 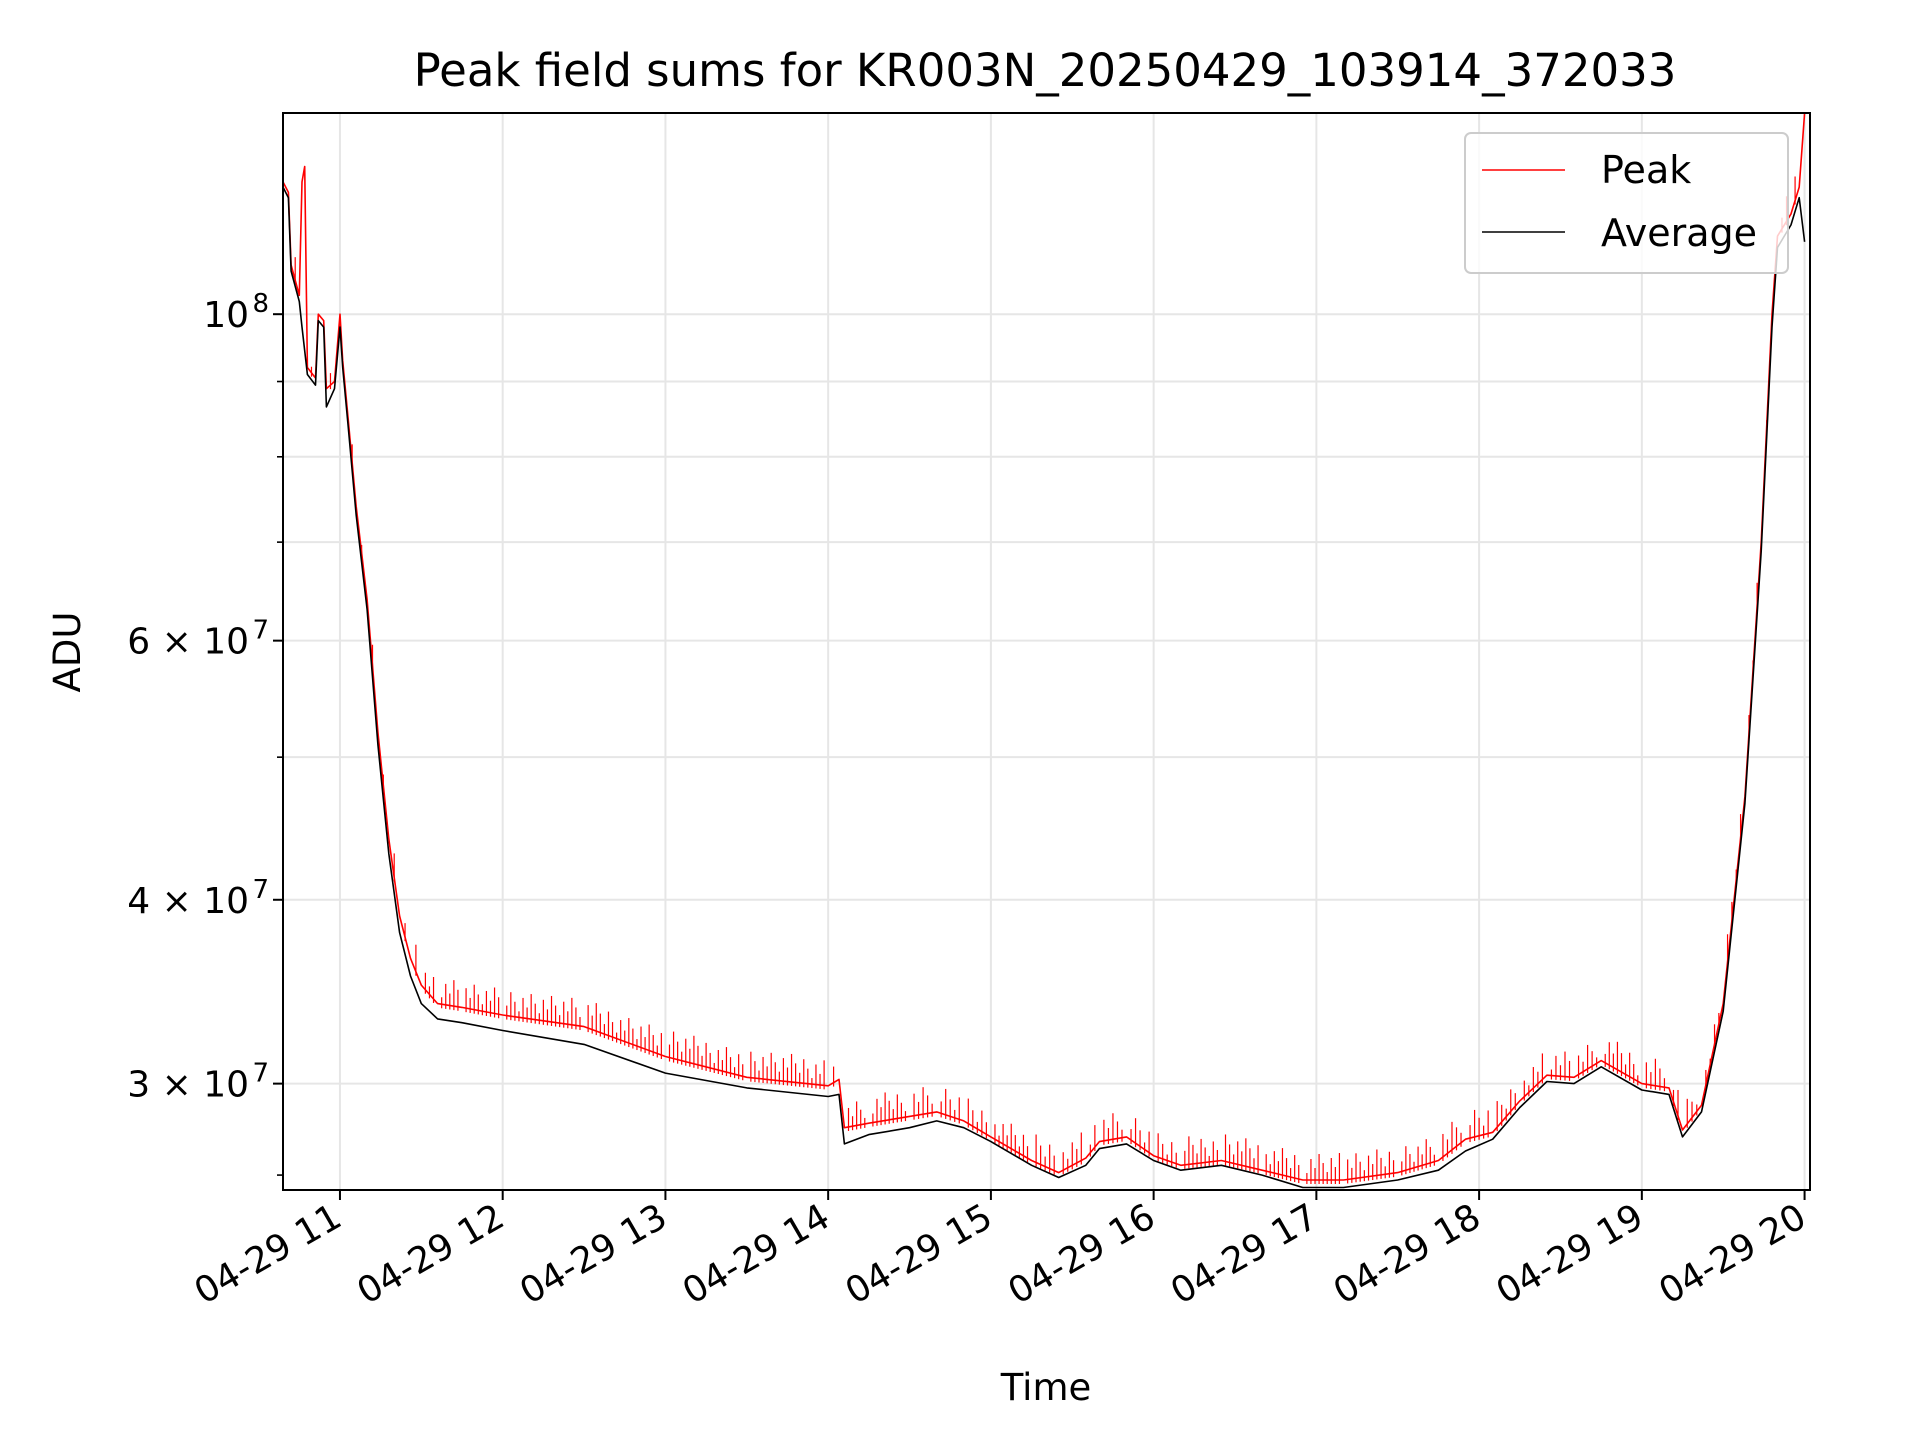 I want to click on y-axis-label: ADU, so click(x=67, y=652).